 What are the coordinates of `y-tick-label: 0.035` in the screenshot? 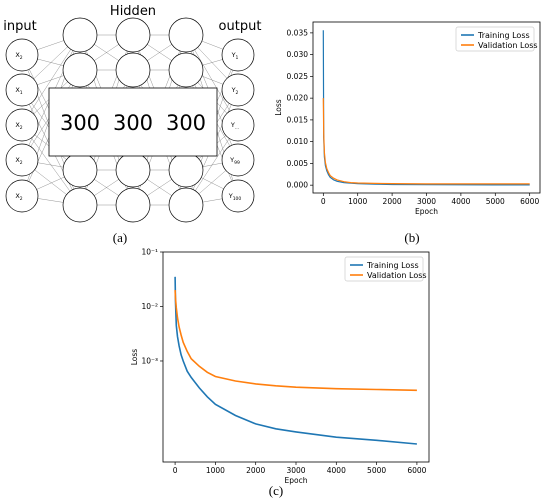 It's located at (298, 32).